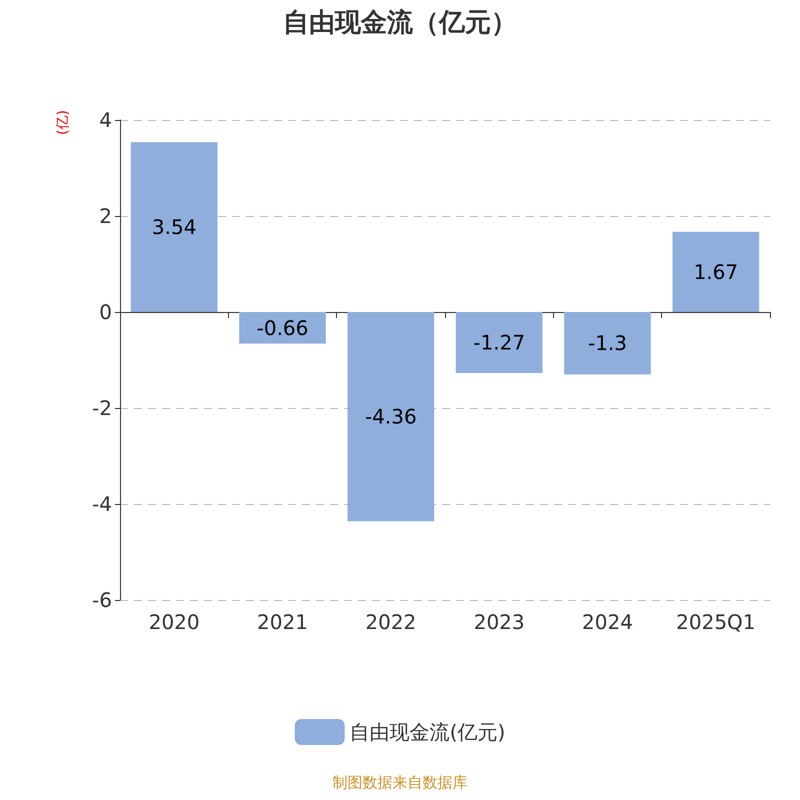  Describe the element at coordinates (499, 622) in the screenshot. I see `x-tick-label: 2023` at that location.